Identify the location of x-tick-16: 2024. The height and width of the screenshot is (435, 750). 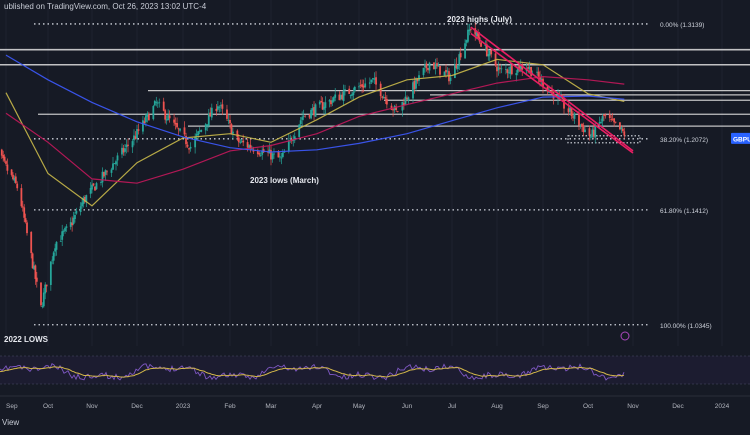
(722, 406).